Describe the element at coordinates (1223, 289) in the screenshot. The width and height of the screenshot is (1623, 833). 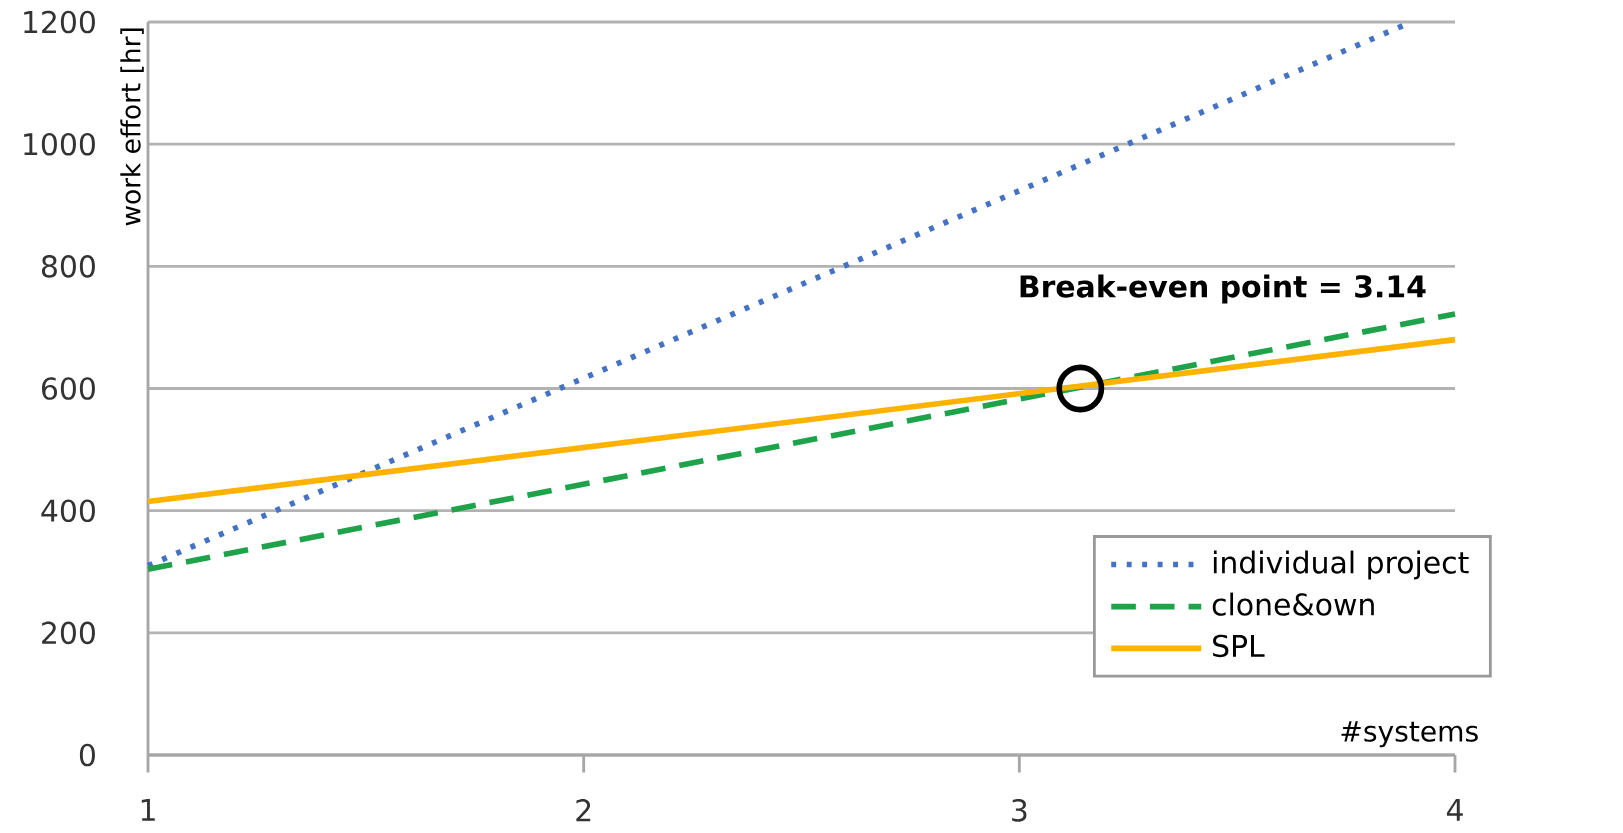
I see `annotation: Break-even point = 3.14` at that location.